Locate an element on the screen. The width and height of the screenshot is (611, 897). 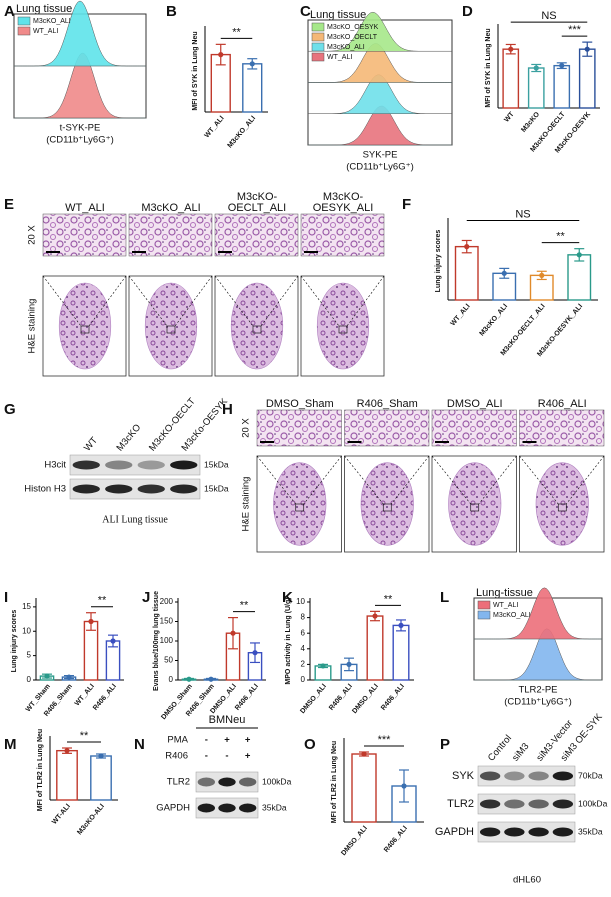
panel-letter: E is located at coordinates (9, 204).